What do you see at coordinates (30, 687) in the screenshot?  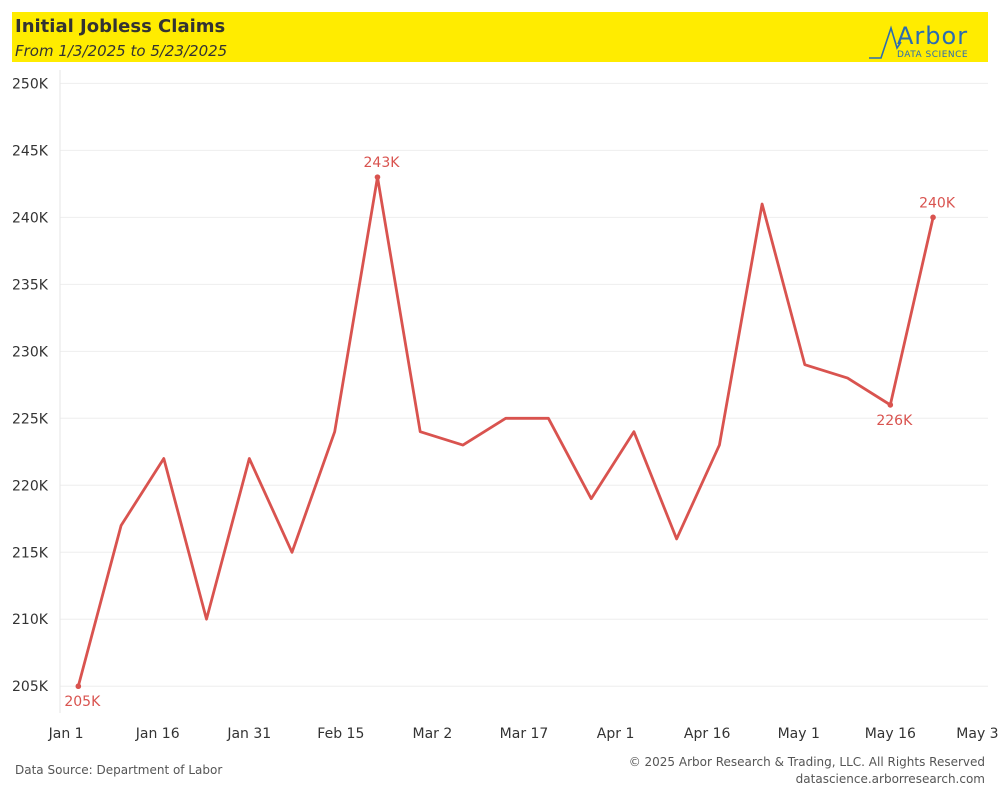 I see `y-tick-label: 205K` at bounding box center [30, 687].